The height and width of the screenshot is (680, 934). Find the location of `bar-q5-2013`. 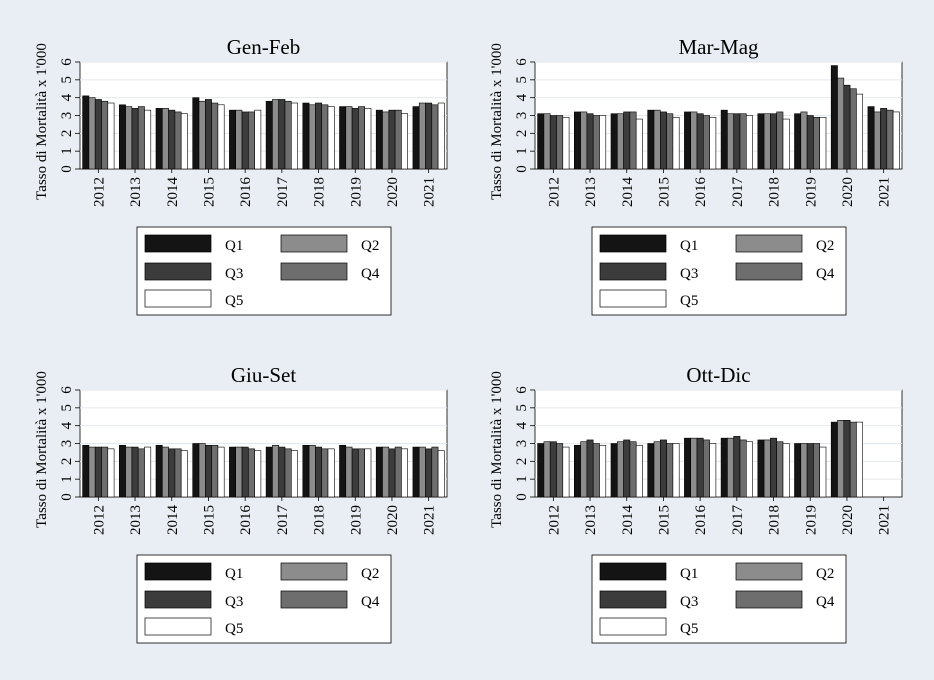

bar-q5-2013 is located at coordinates (148, 139).